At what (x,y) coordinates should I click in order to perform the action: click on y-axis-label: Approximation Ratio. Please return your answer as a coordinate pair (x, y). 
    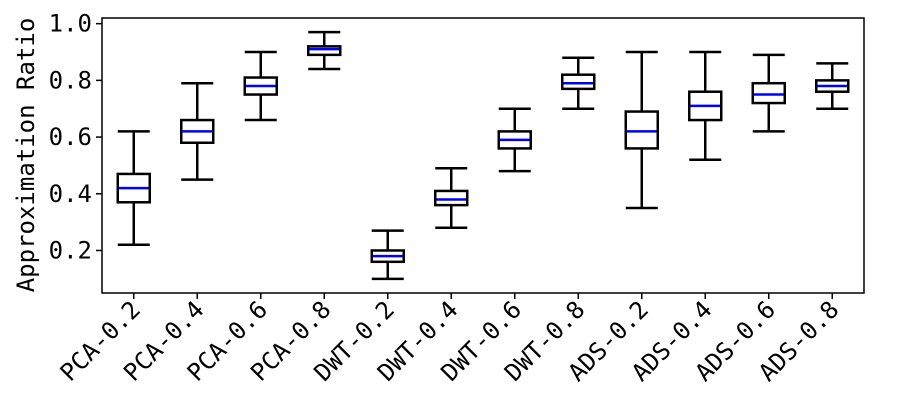
    Looking at the image, I should click on (26, 155).